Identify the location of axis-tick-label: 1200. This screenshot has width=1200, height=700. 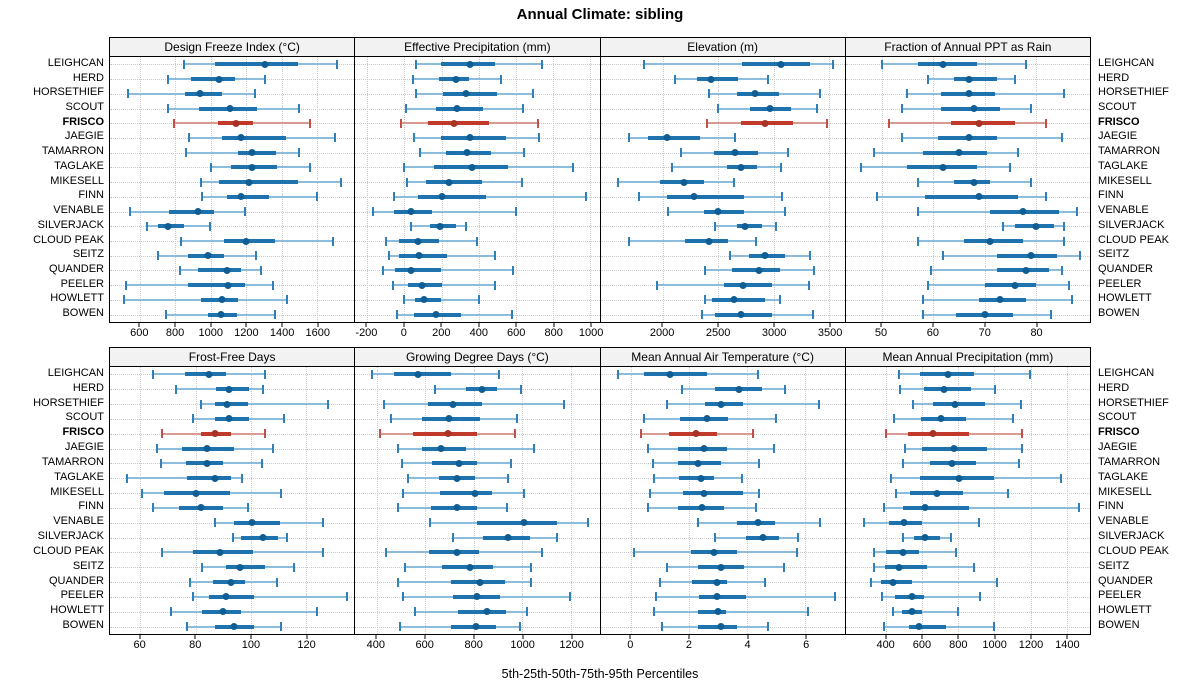
(1031, 645).